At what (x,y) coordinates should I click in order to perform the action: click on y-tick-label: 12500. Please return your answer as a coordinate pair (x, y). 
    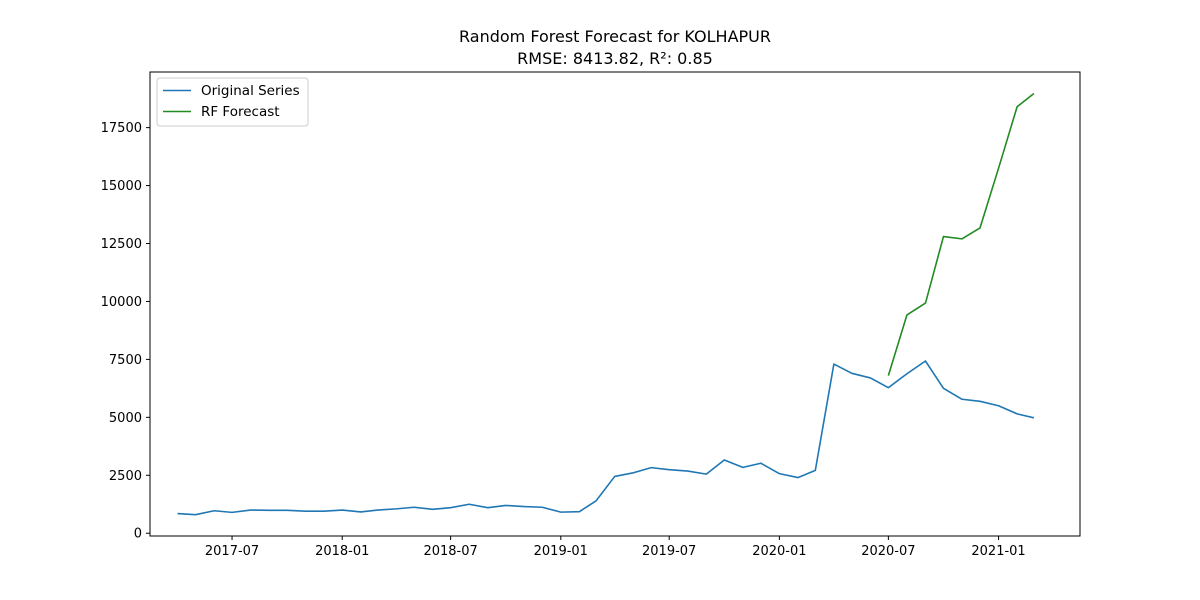
    Looking at the image, I should click on (121, 244).